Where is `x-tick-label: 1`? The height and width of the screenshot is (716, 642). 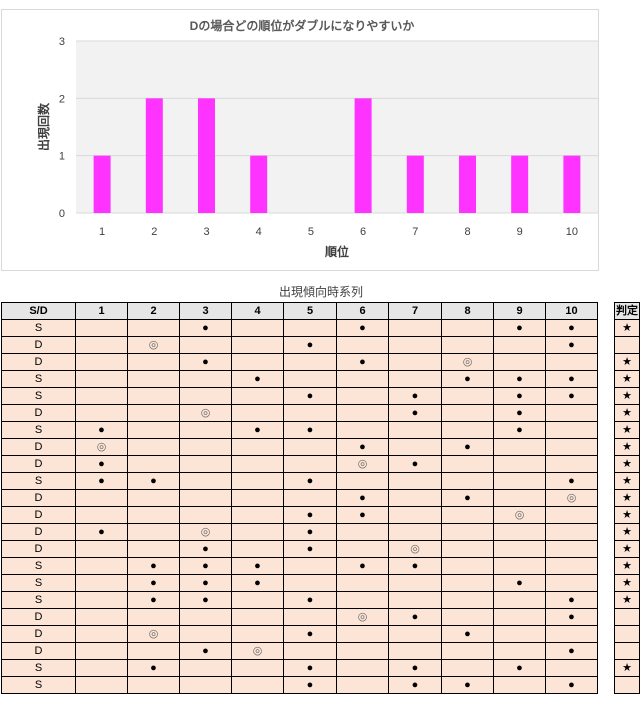
x-tick-label: 1 is located at coordinates (102, 232).